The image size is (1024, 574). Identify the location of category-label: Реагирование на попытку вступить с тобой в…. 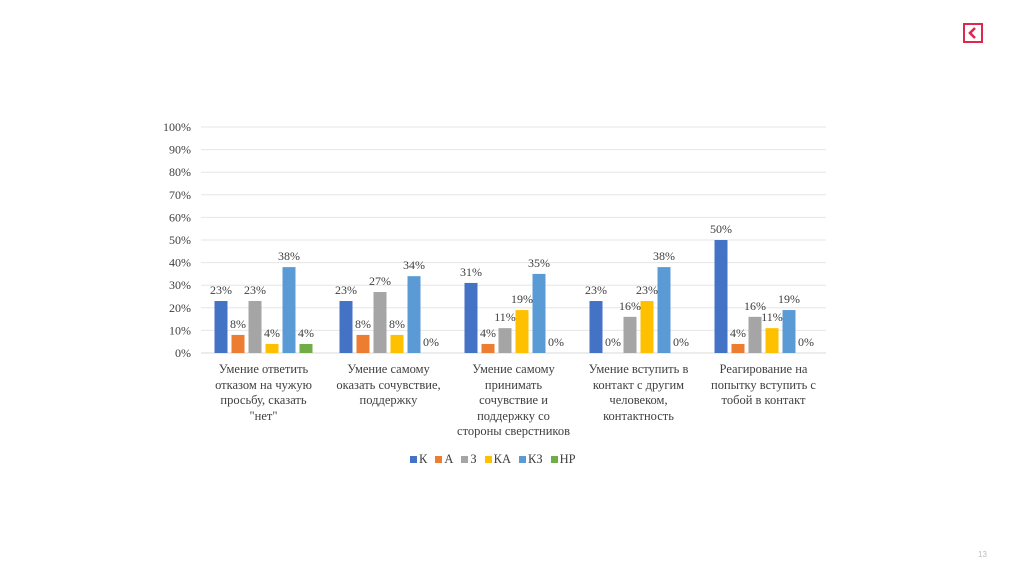
(764, 385).